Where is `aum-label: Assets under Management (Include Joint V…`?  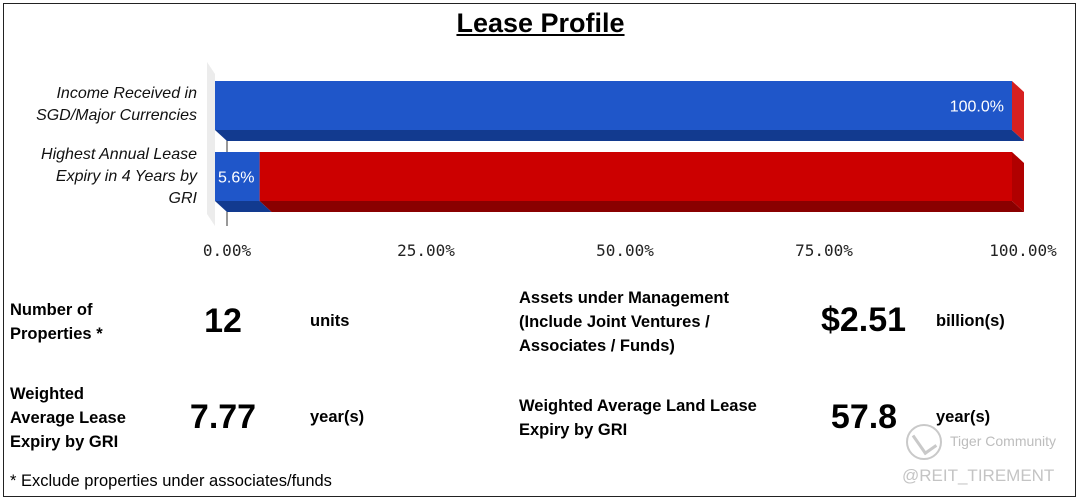
aum-label: Assets under Management (Include Joint V… is located at coordinates (624, 322).